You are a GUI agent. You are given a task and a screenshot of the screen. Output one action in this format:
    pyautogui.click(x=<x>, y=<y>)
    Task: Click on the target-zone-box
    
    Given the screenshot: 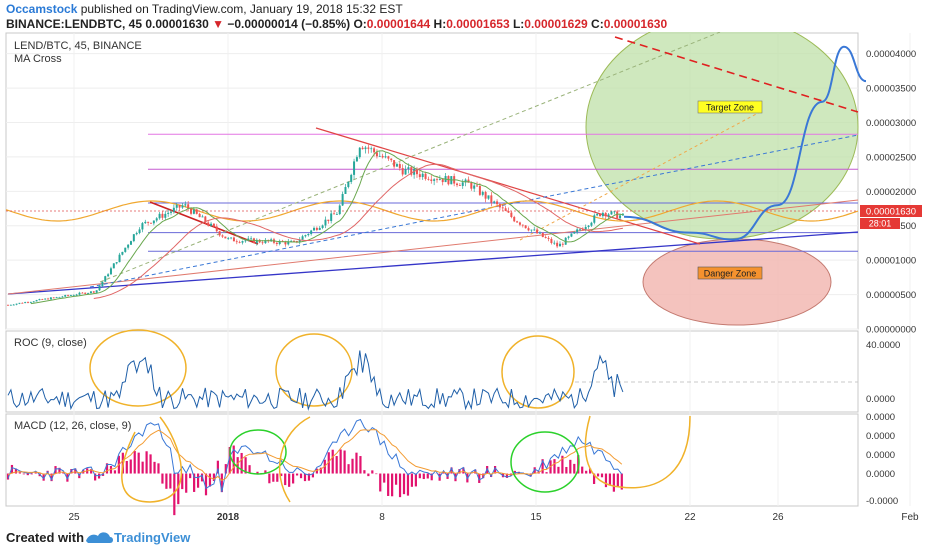 What is the action you would take?
    pyautogui.click(x=730, y=107)
    